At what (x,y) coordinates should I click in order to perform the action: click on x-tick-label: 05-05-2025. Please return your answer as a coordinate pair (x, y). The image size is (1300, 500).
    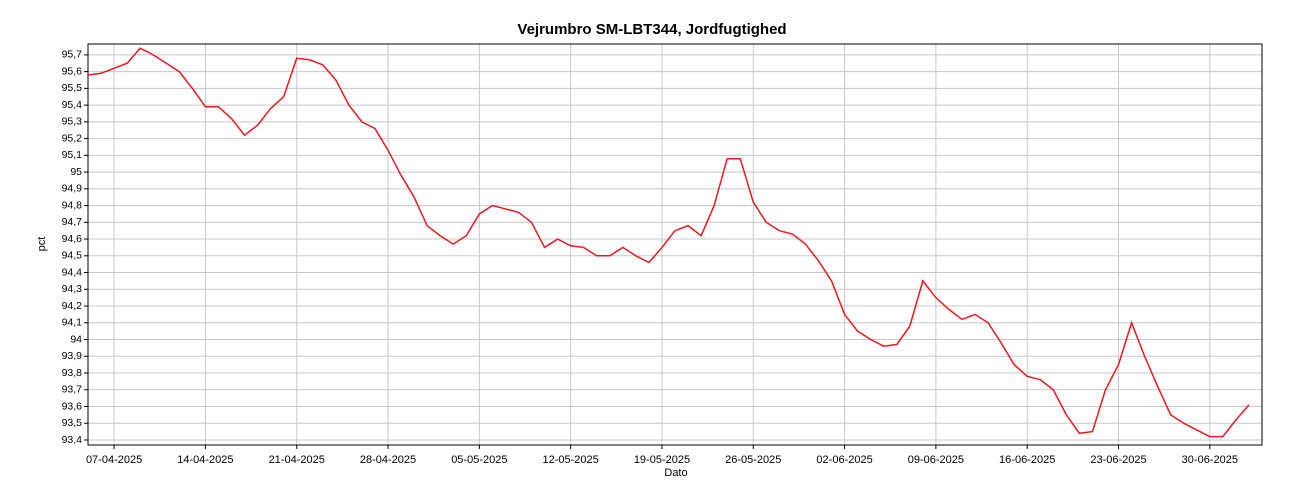
    Looking at the image, I should click on (479, 460).